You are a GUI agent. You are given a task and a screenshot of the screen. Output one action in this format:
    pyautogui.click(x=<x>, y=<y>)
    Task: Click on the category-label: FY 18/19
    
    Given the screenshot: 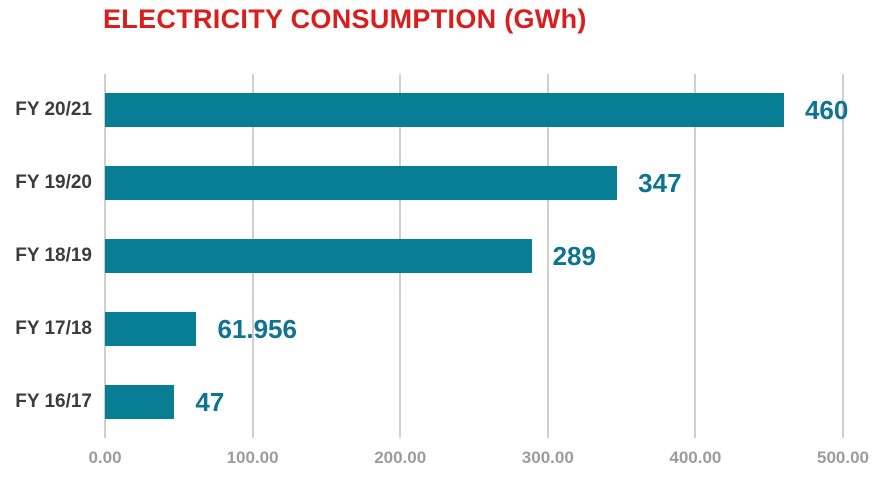 What is the action you would take?
    pyautogui.click(x=53, y=255)
    